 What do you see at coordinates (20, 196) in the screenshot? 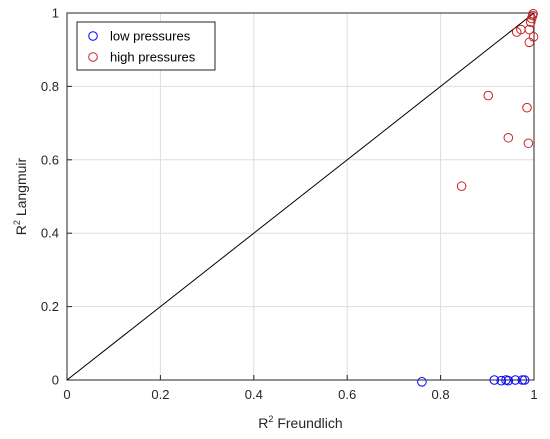
I see `y-axis-label: R2 Langmuir` at bounding box center [20, 196].